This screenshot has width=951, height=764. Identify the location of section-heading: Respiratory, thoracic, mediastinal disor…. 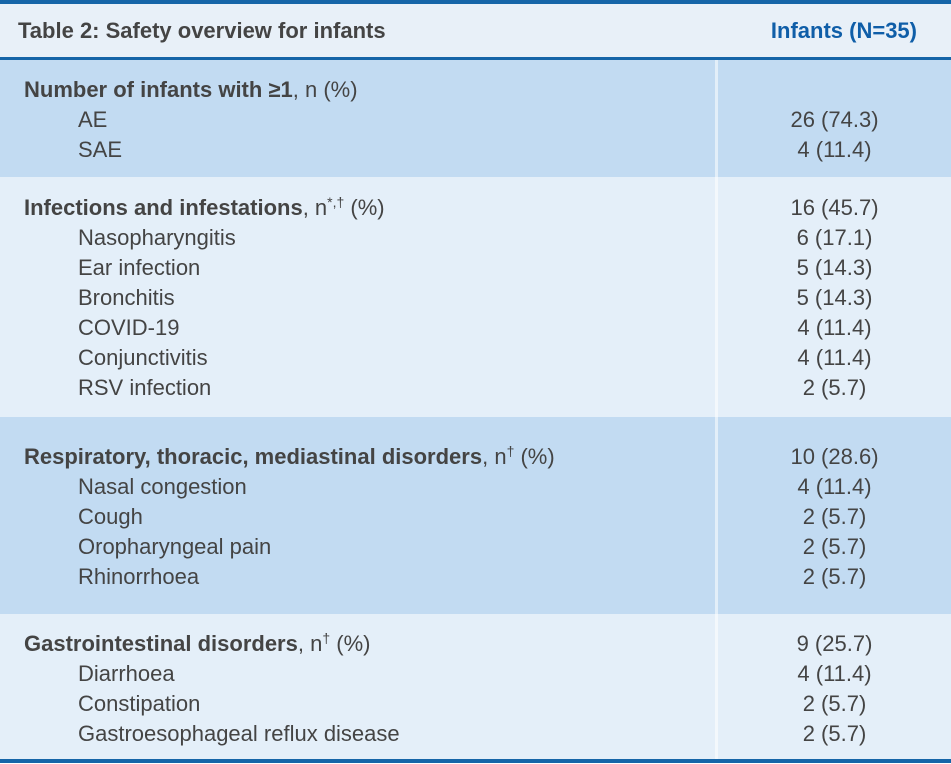
(289, 456).